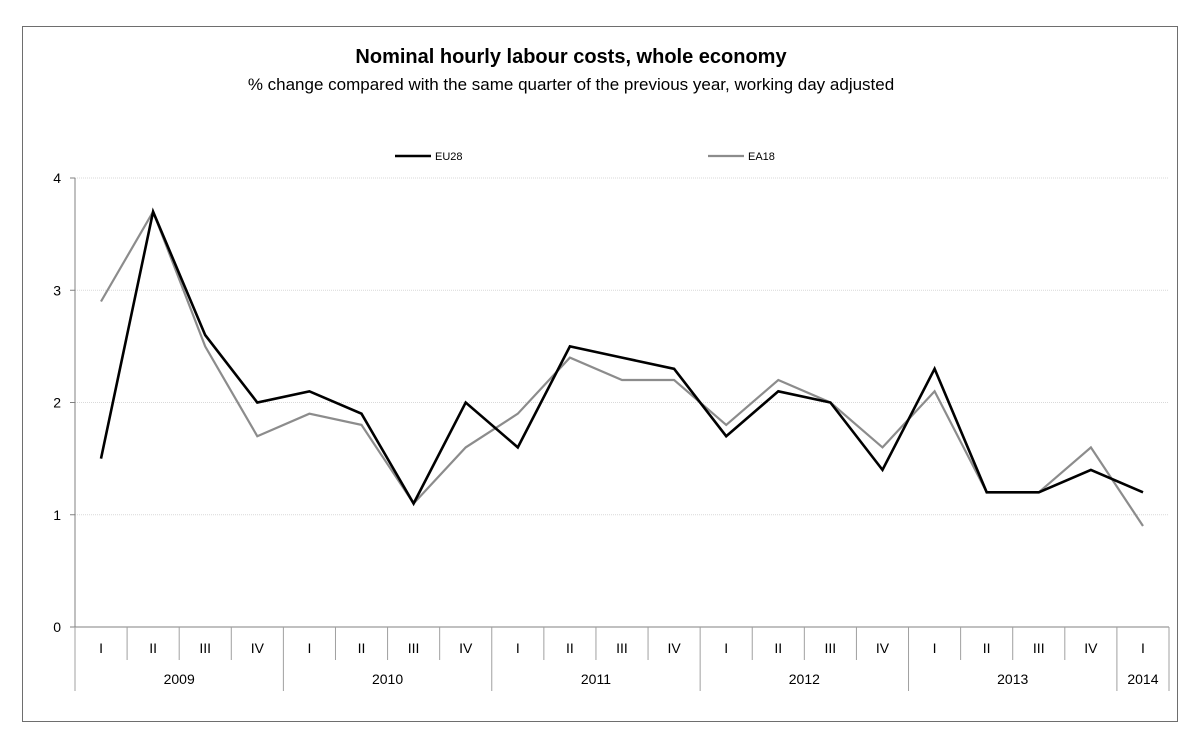 This screenshot has width=1200, height=753. Describe the element at coordinates (1142, 679) in the screenshot. I see `x-tick-label-year: 2014` at that location.